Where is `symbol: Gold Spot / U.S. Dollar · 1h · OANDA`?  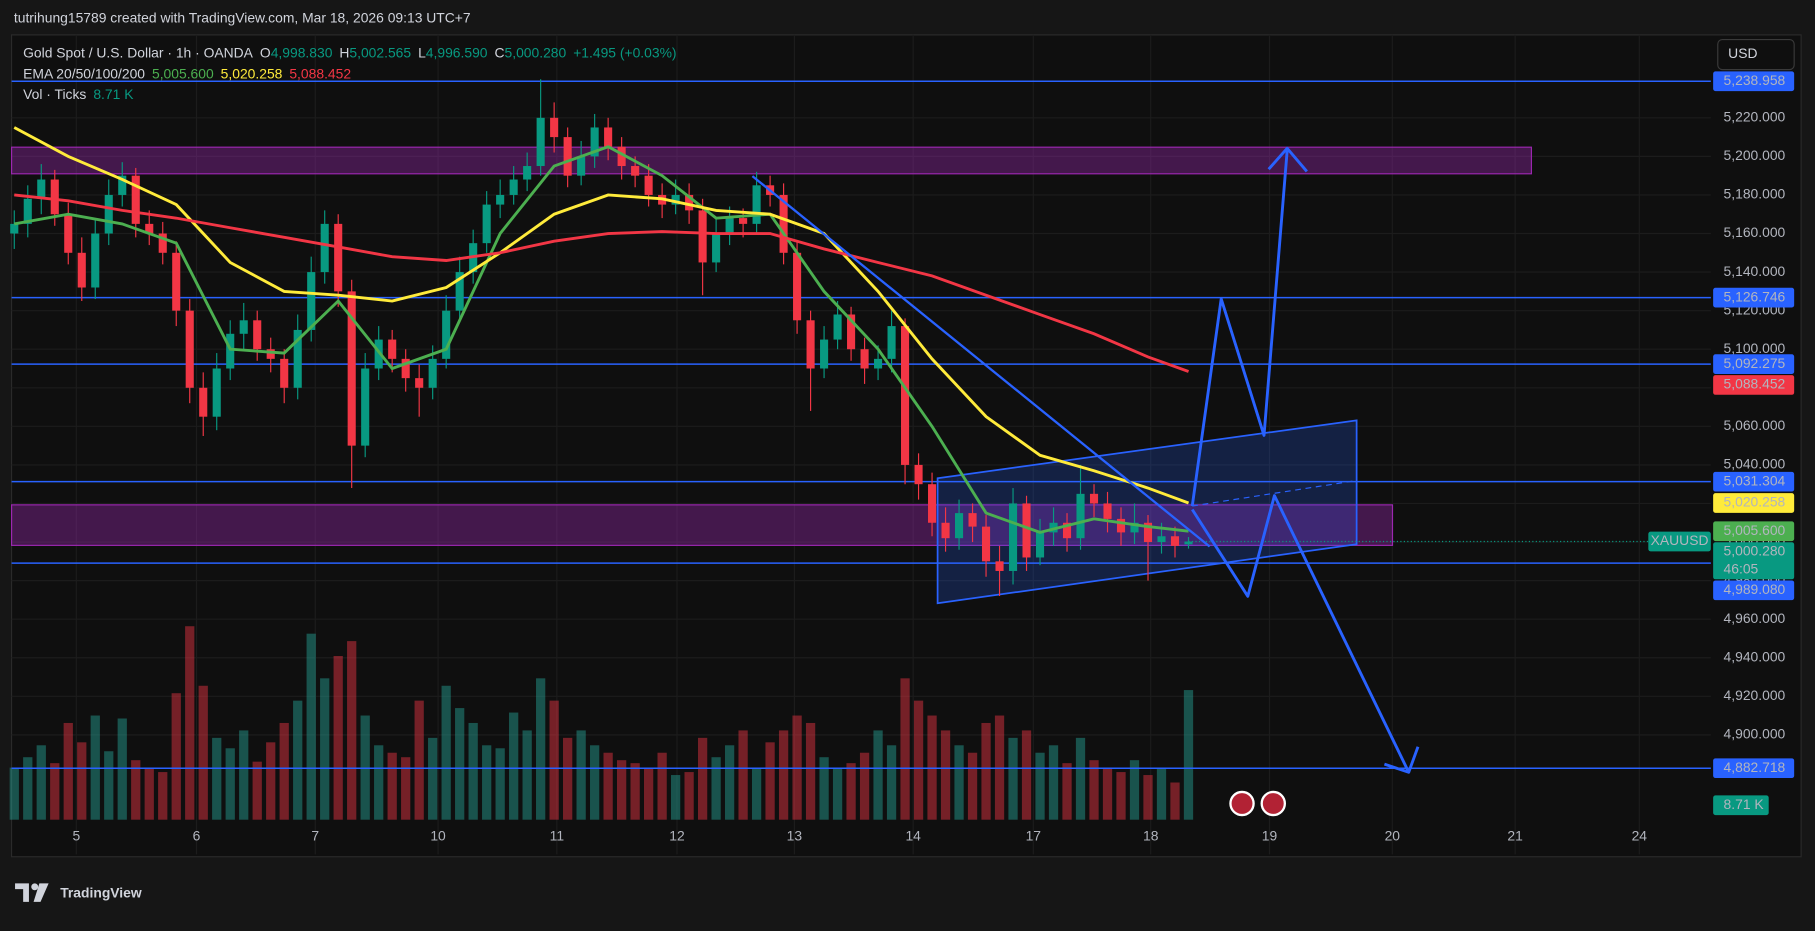 symbol: Gold Spot / U.S. Dollar · 1h · OANDA is located at coordinates (138, 52).